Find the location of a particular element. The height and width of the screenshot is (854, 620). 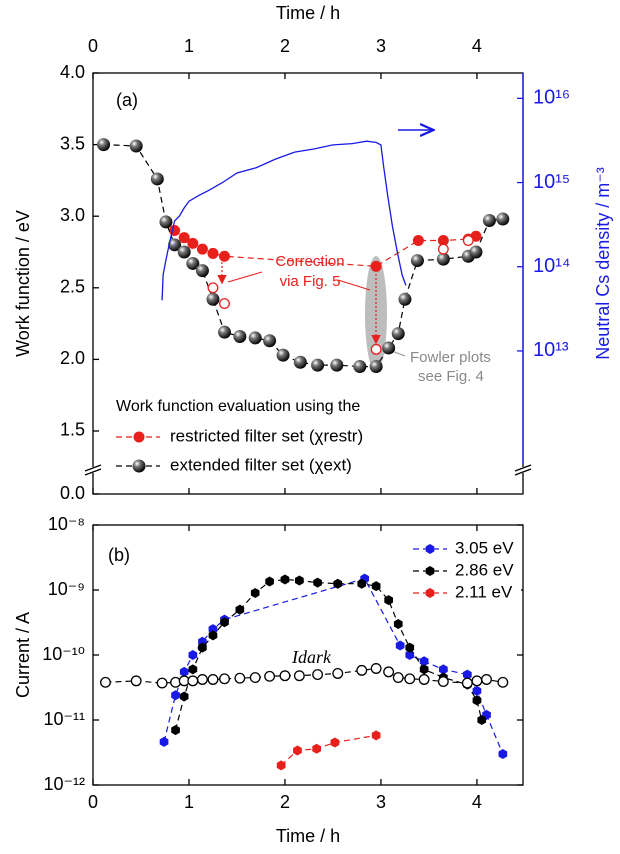

y-tick-label: 10⁻¹² is located at coordinates (64, 784).